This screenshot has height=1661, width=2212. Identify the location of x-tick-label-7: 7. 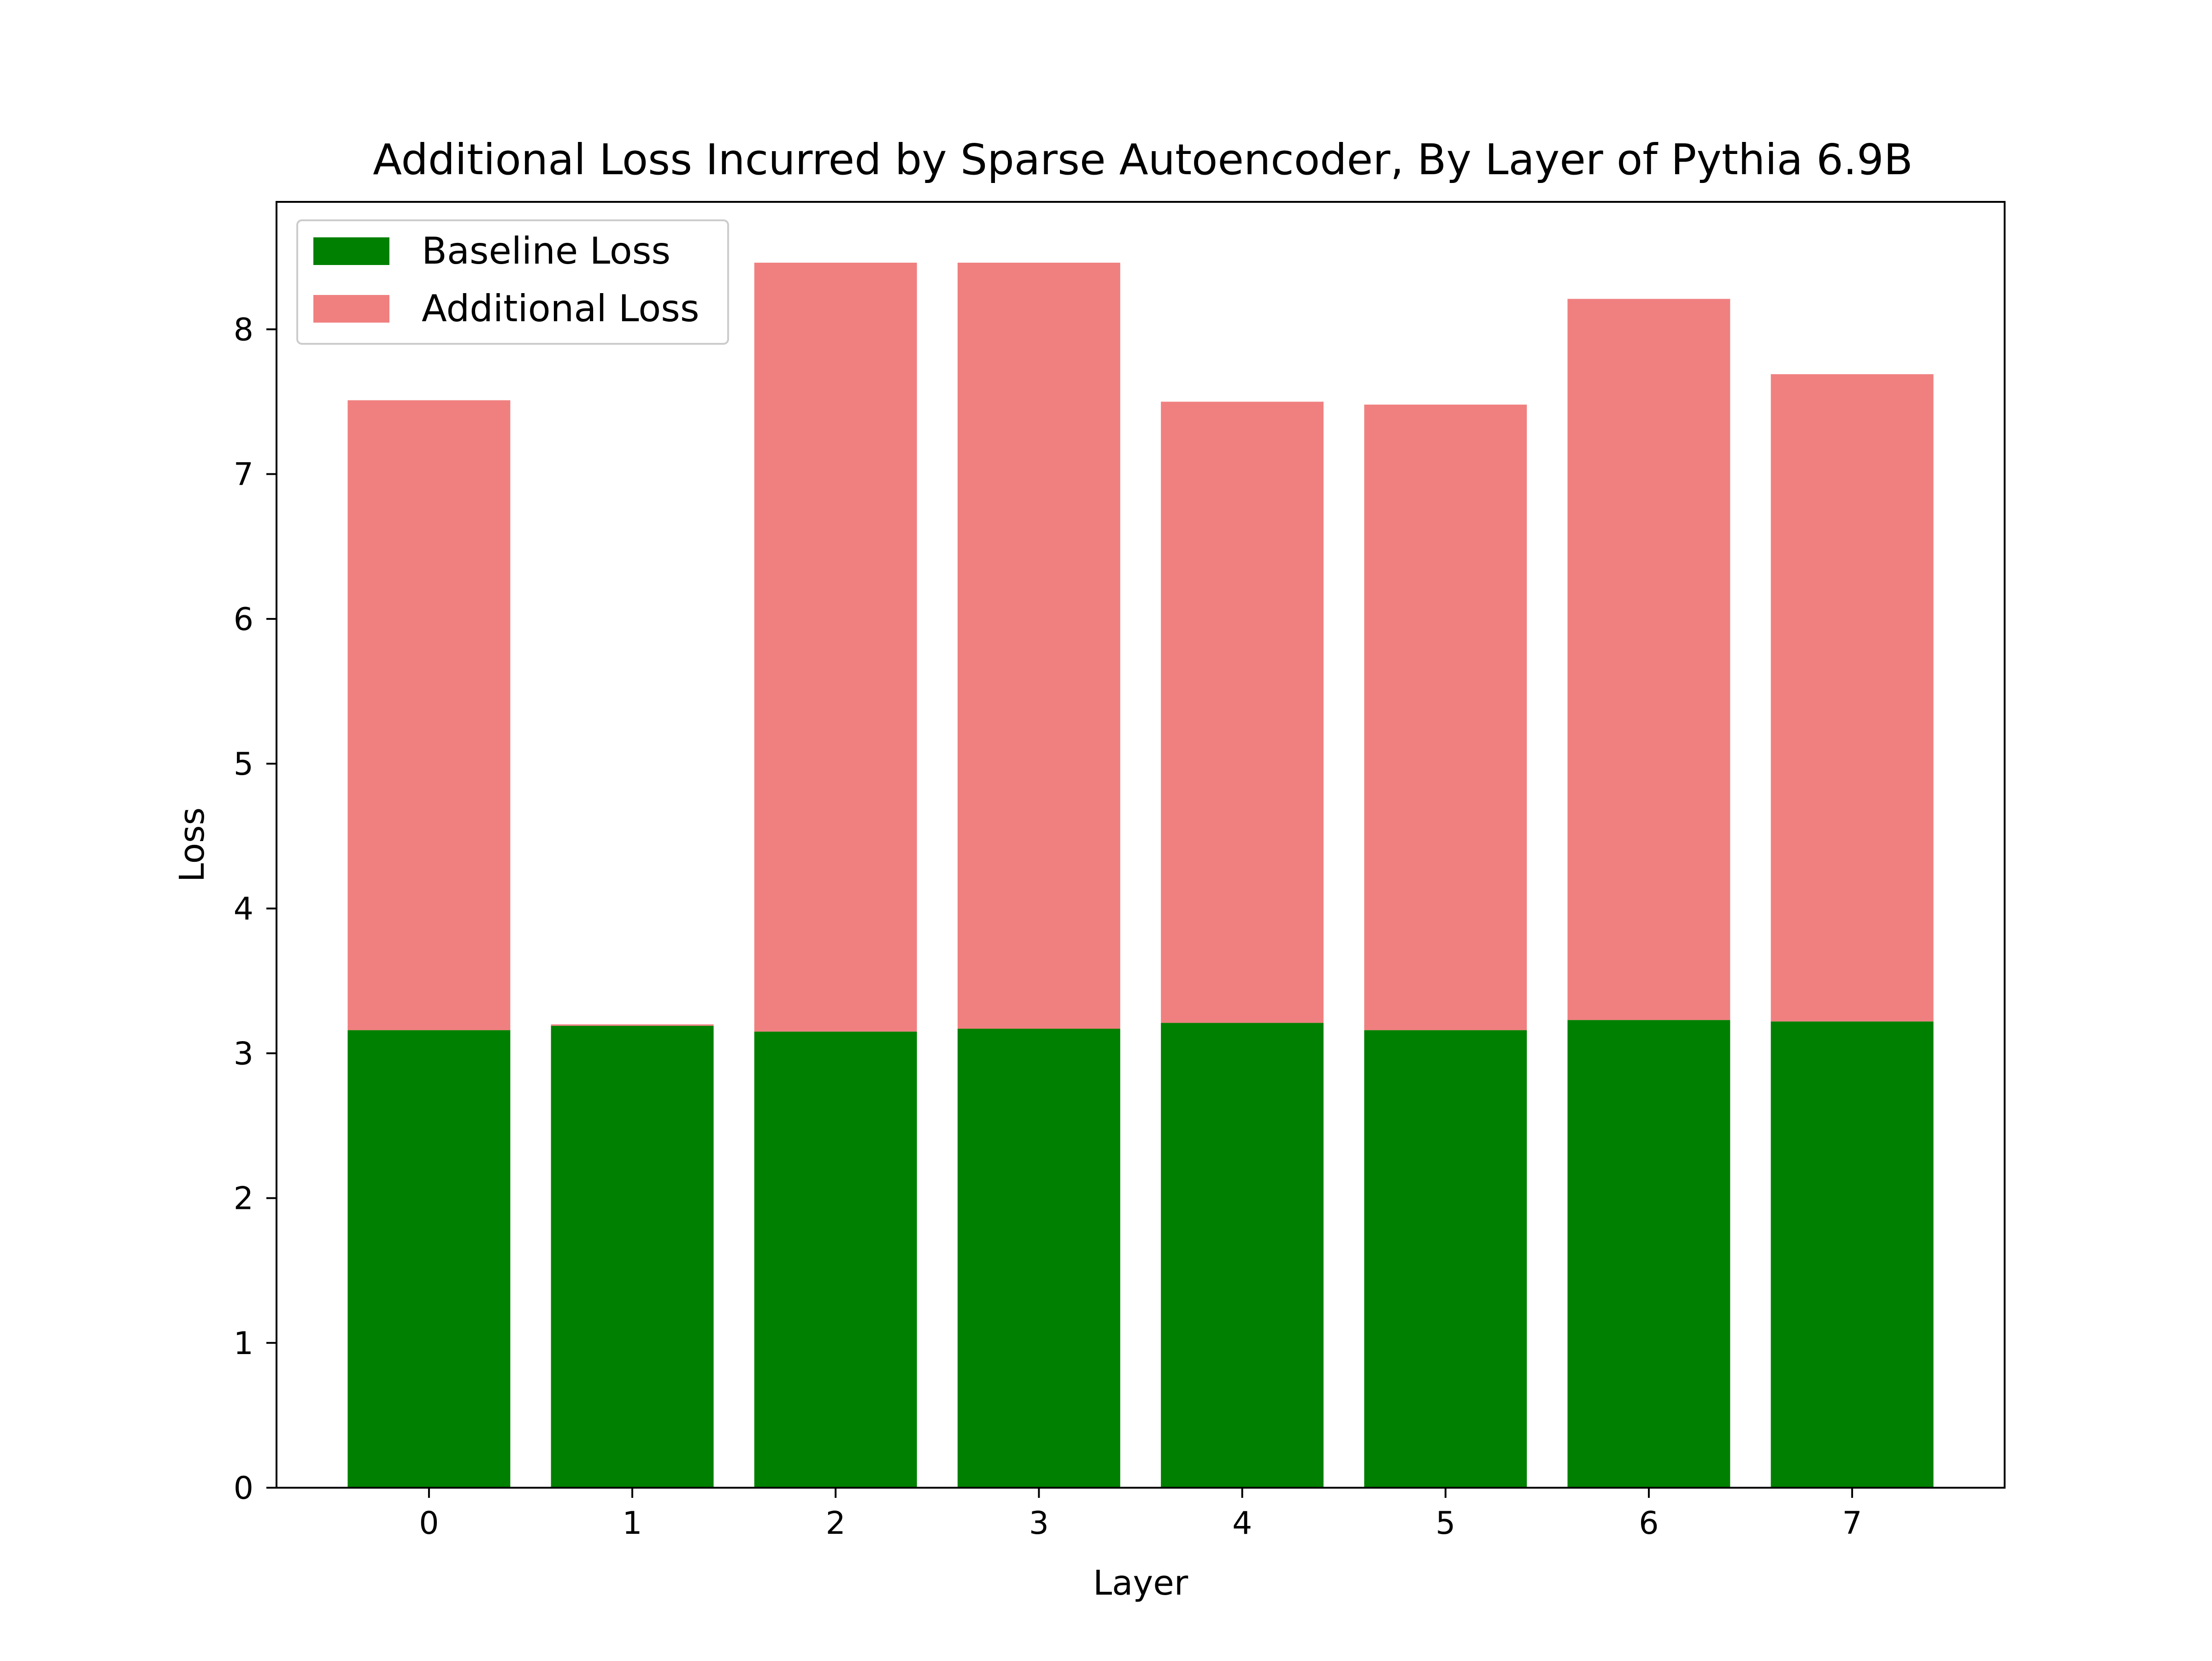
(1852, 1523).